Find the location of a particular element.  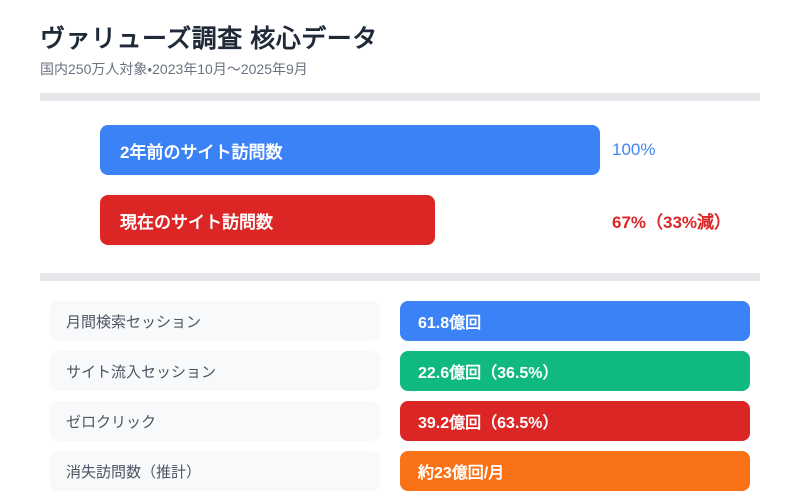

metric-row-search-sessions: 月間検索セッション 61.8億回 is located at coordinates (405, 321).